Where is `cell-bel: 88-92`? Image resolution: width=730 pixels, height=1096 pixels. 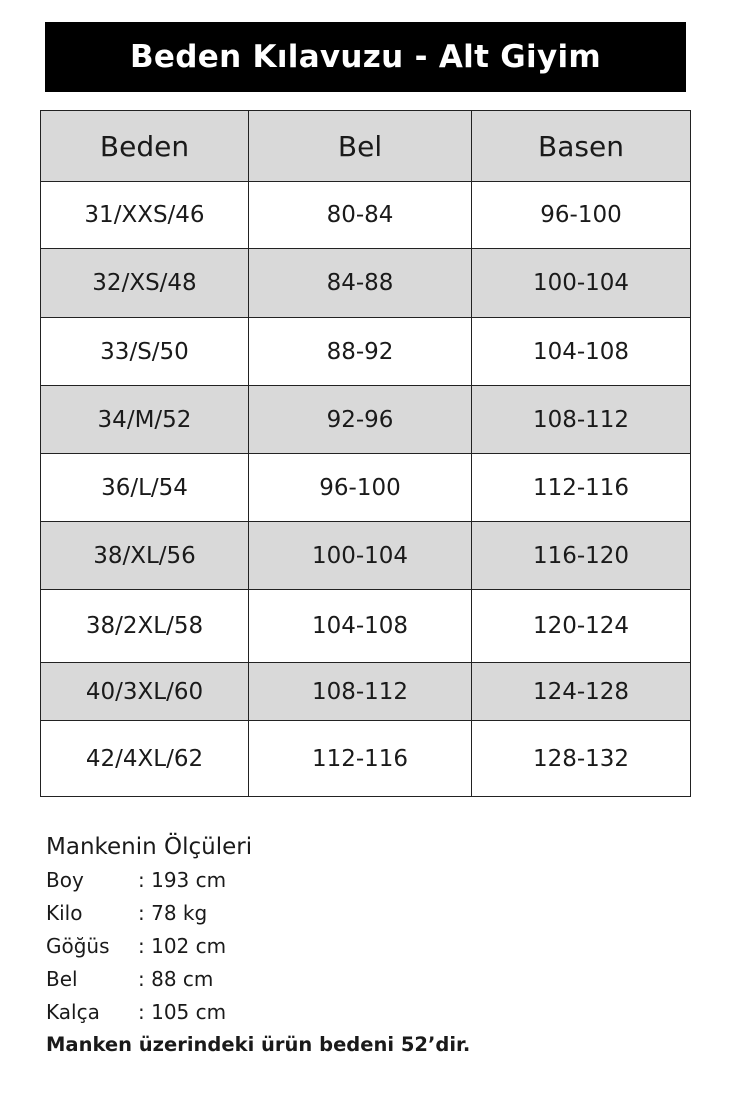
cell-bel: 88-92 is located at coordinates (360, 351).